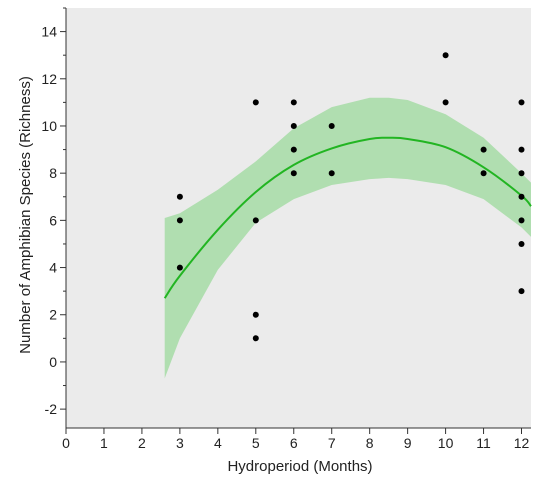  Describe the element at coordinates (49, 79) in the screenshot. I see `y-tick-label: 12` at that location.